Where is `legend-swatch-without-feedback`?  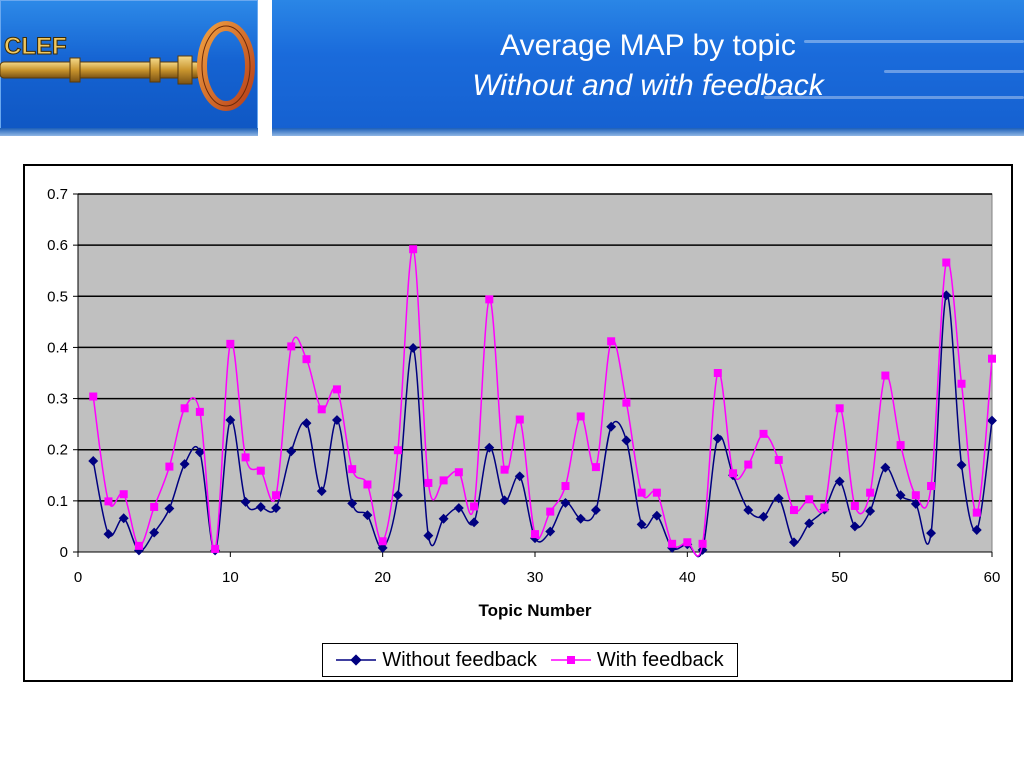 legend-swatch-without-feedback is located at coordinates (356, 660).